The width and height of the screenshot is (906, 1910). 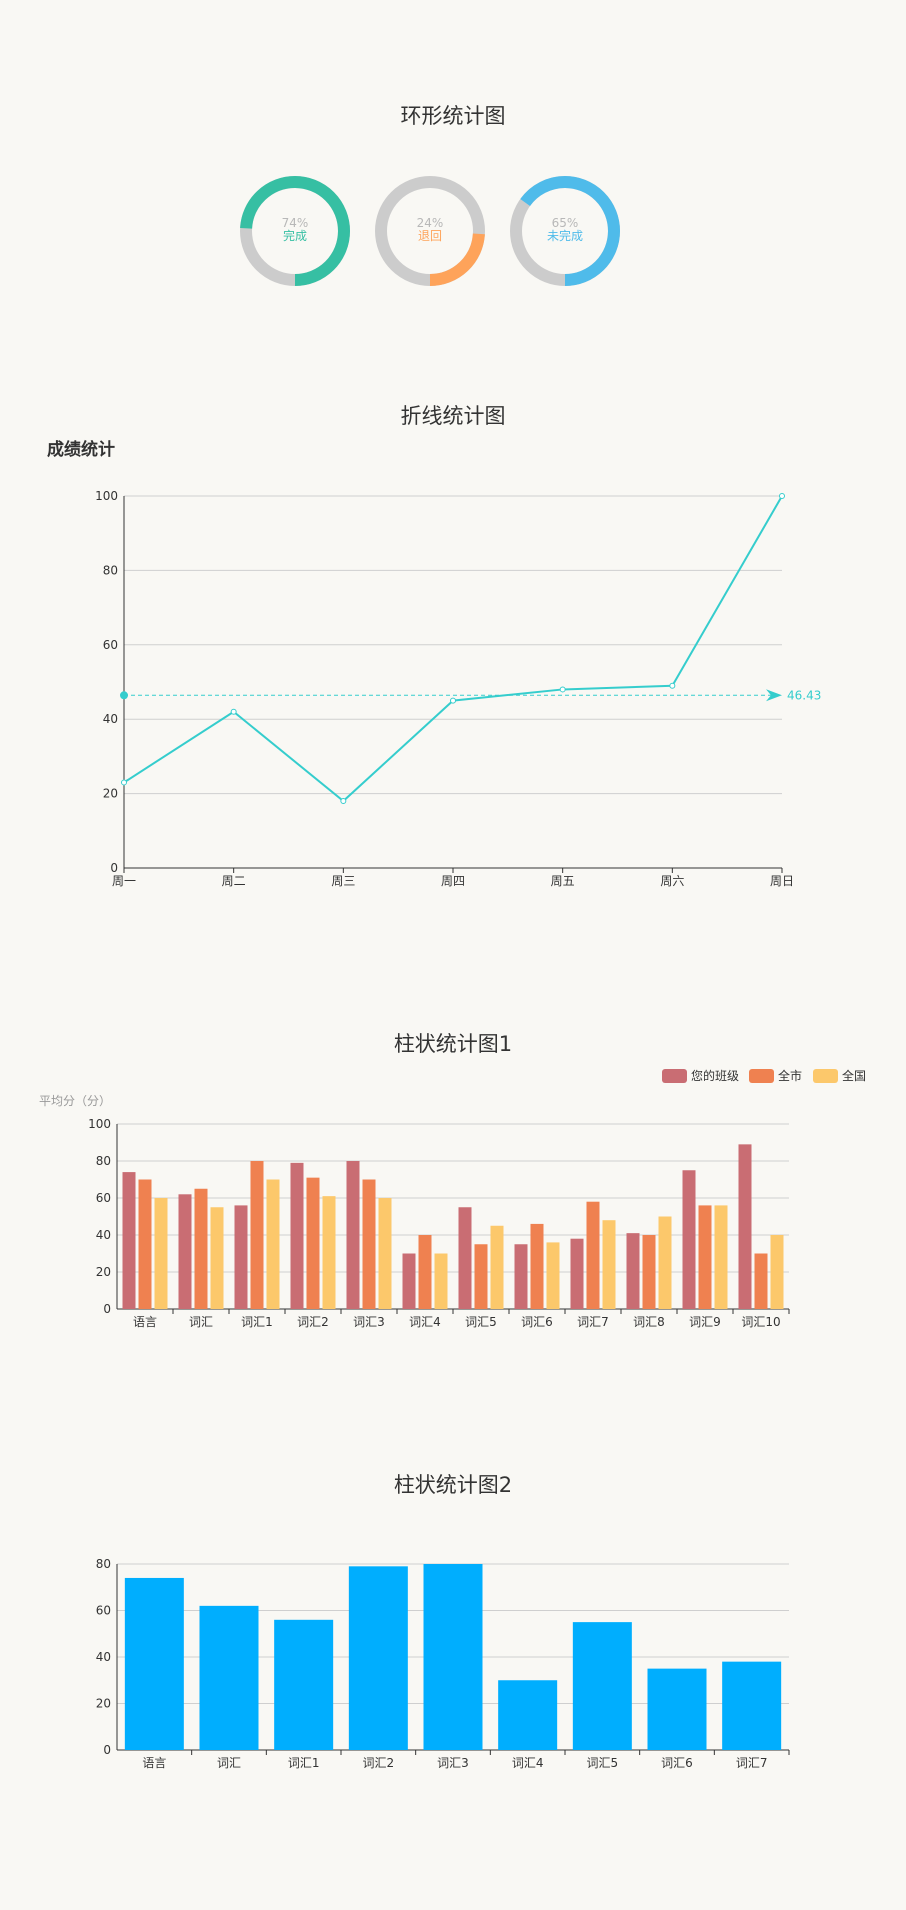 I want to click on x-tick-label: 周四, so click(x=453, y=881).